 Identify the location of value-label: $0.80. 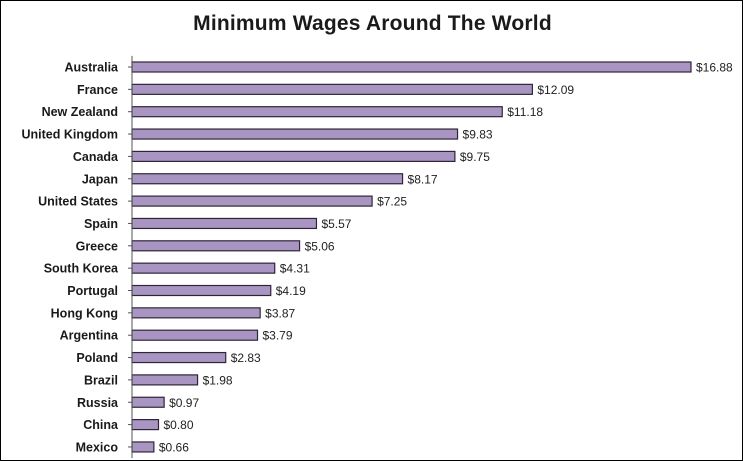
(178, 425).